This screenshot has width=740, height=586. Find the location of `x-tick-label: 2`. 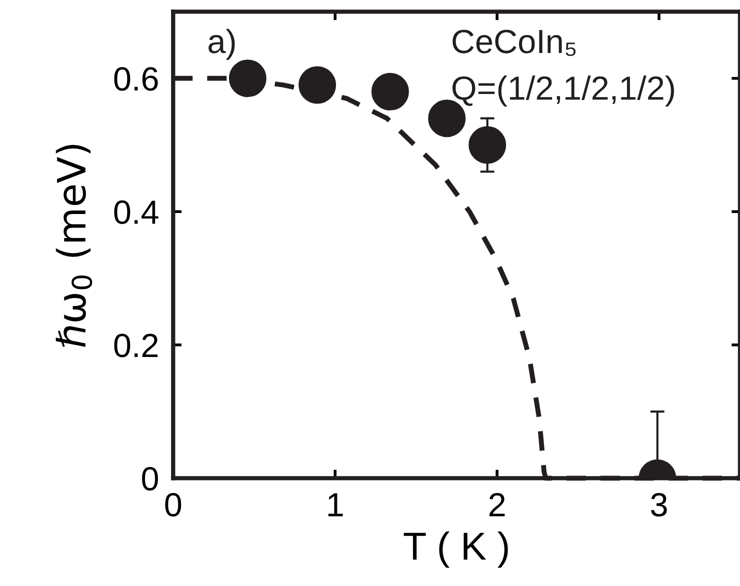

x-tick-label: 2 is located at coordinates (497, 504).